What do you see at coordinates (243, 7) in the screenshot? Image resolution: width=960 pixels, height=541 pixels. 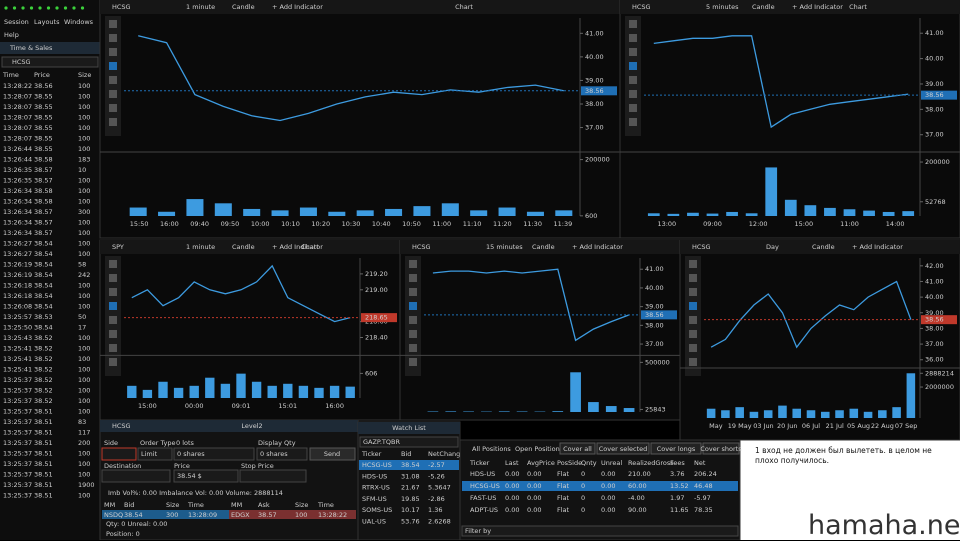 I see `chart-style: Candle` at bounding box center [243, 7].